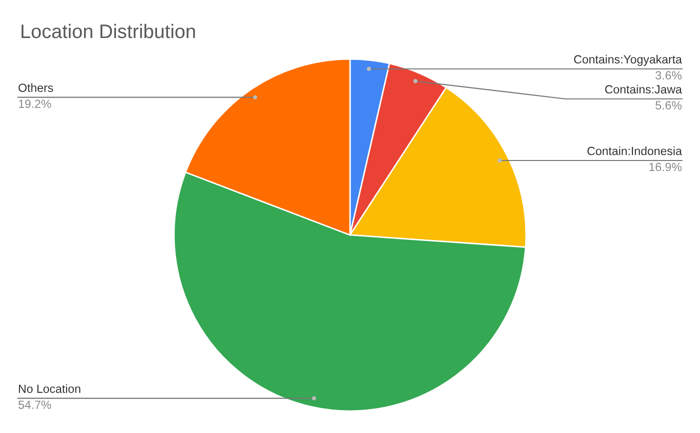 The image size is (700, 433). I want to click on slice-label: No Location, so click(49, 388).